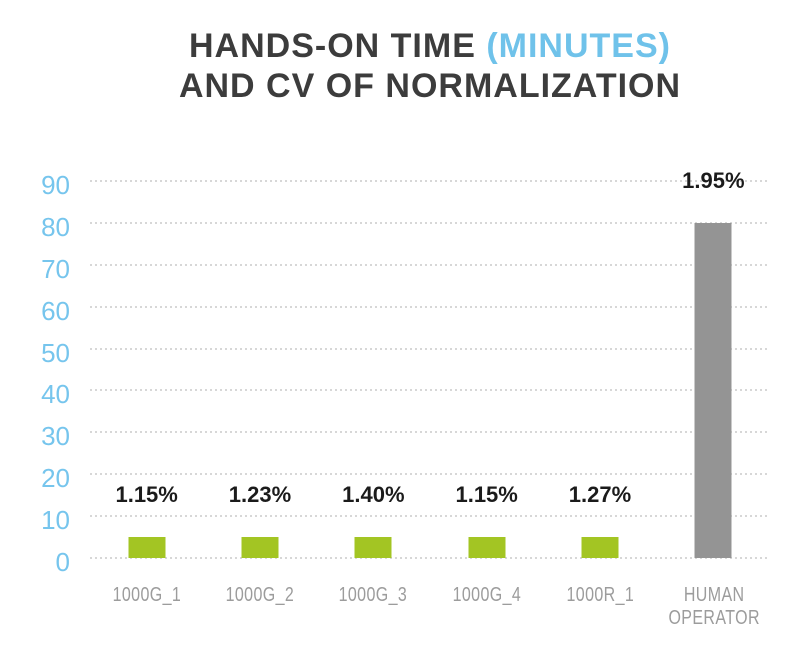 This screenshot has width=804, height=647. I want to click on y-tick-label: 30, so click(55, 436).